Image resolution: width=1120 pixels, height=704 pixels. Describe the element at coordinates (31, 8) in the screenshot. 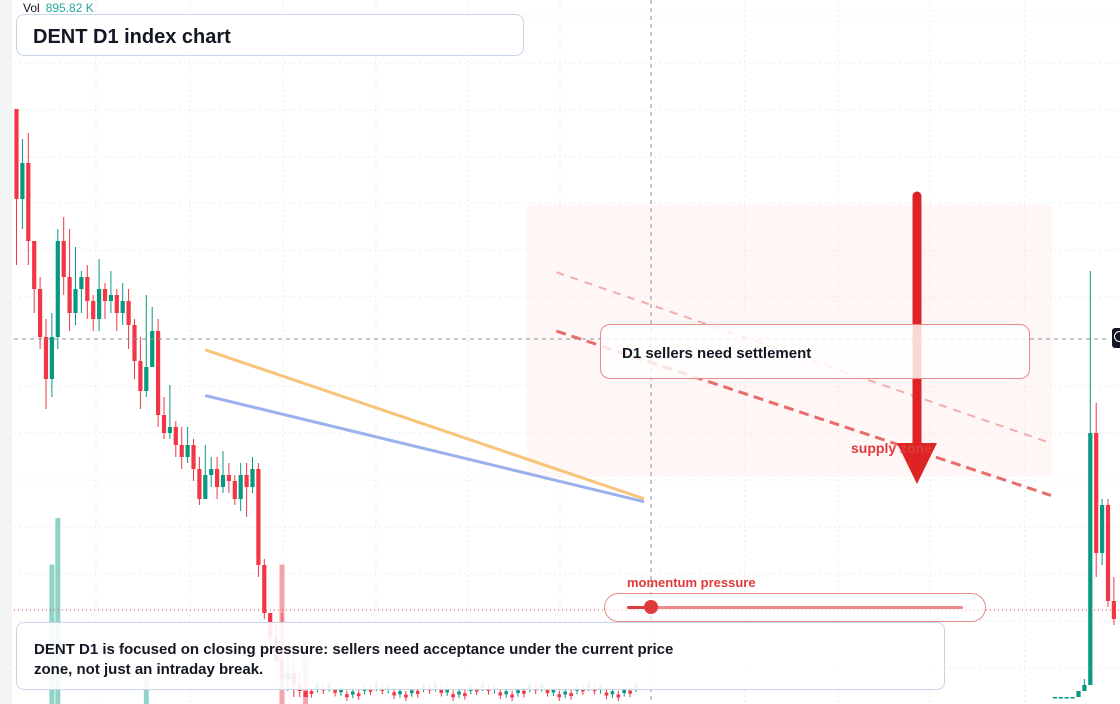

I see `volume-label: Vol` at that location.